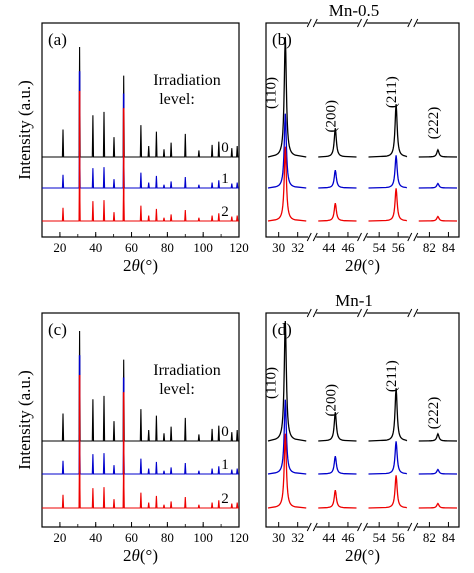  I want to click on legend-title: Irradiation level:, so click(187, 90).